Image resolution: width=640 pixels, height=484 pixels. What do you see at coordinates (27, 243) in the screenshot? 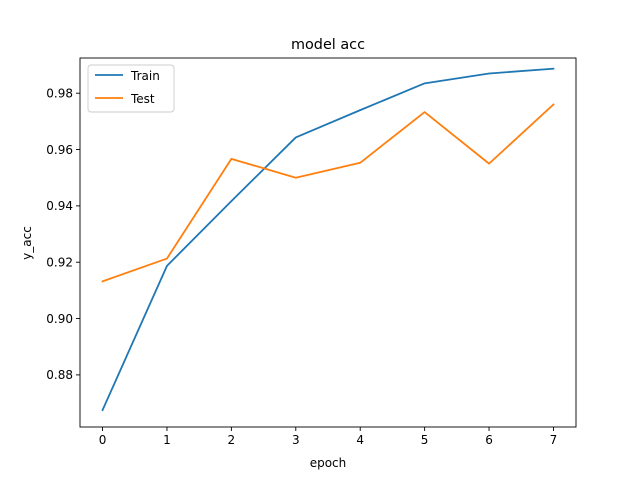
I see `y-axis-label: y_acc` at bounding box center [27, 243].